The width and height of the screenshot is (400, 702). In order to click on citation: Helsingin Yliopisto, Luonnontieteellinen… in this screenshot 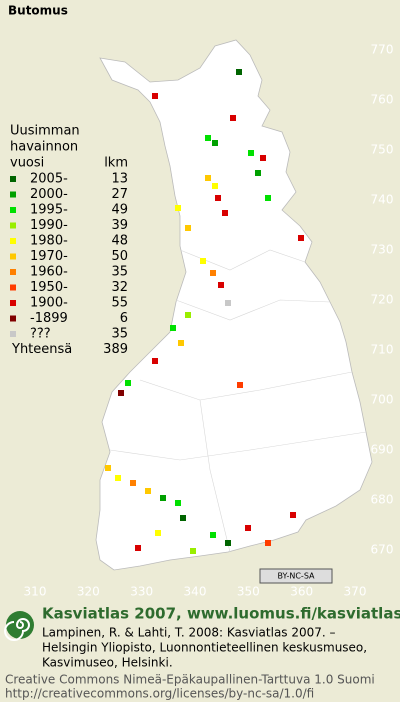, I will do `click(204, 648)`.